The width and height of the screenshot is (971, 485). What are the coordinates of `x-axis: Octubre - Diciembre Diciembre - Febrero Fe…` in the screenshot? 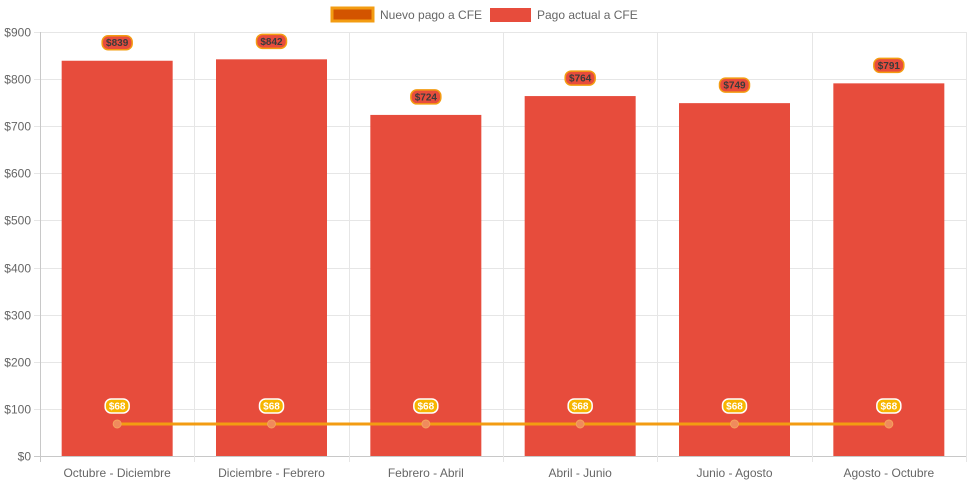 It's located at (498, 473).